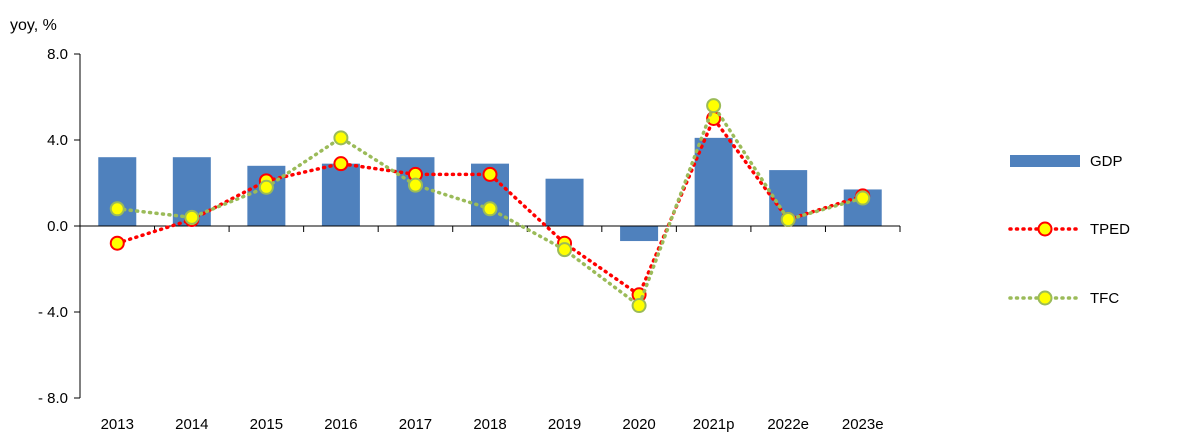  I want to click on tfc-legend-marker, so click(1045, 298).